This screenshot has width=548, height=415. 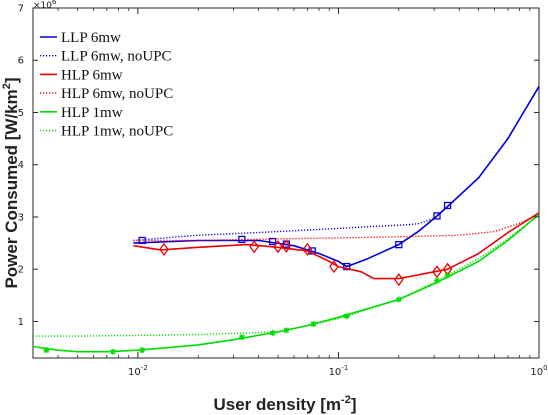 I want to click on y-tick-label-7: 7, so click(x=21, y=9).